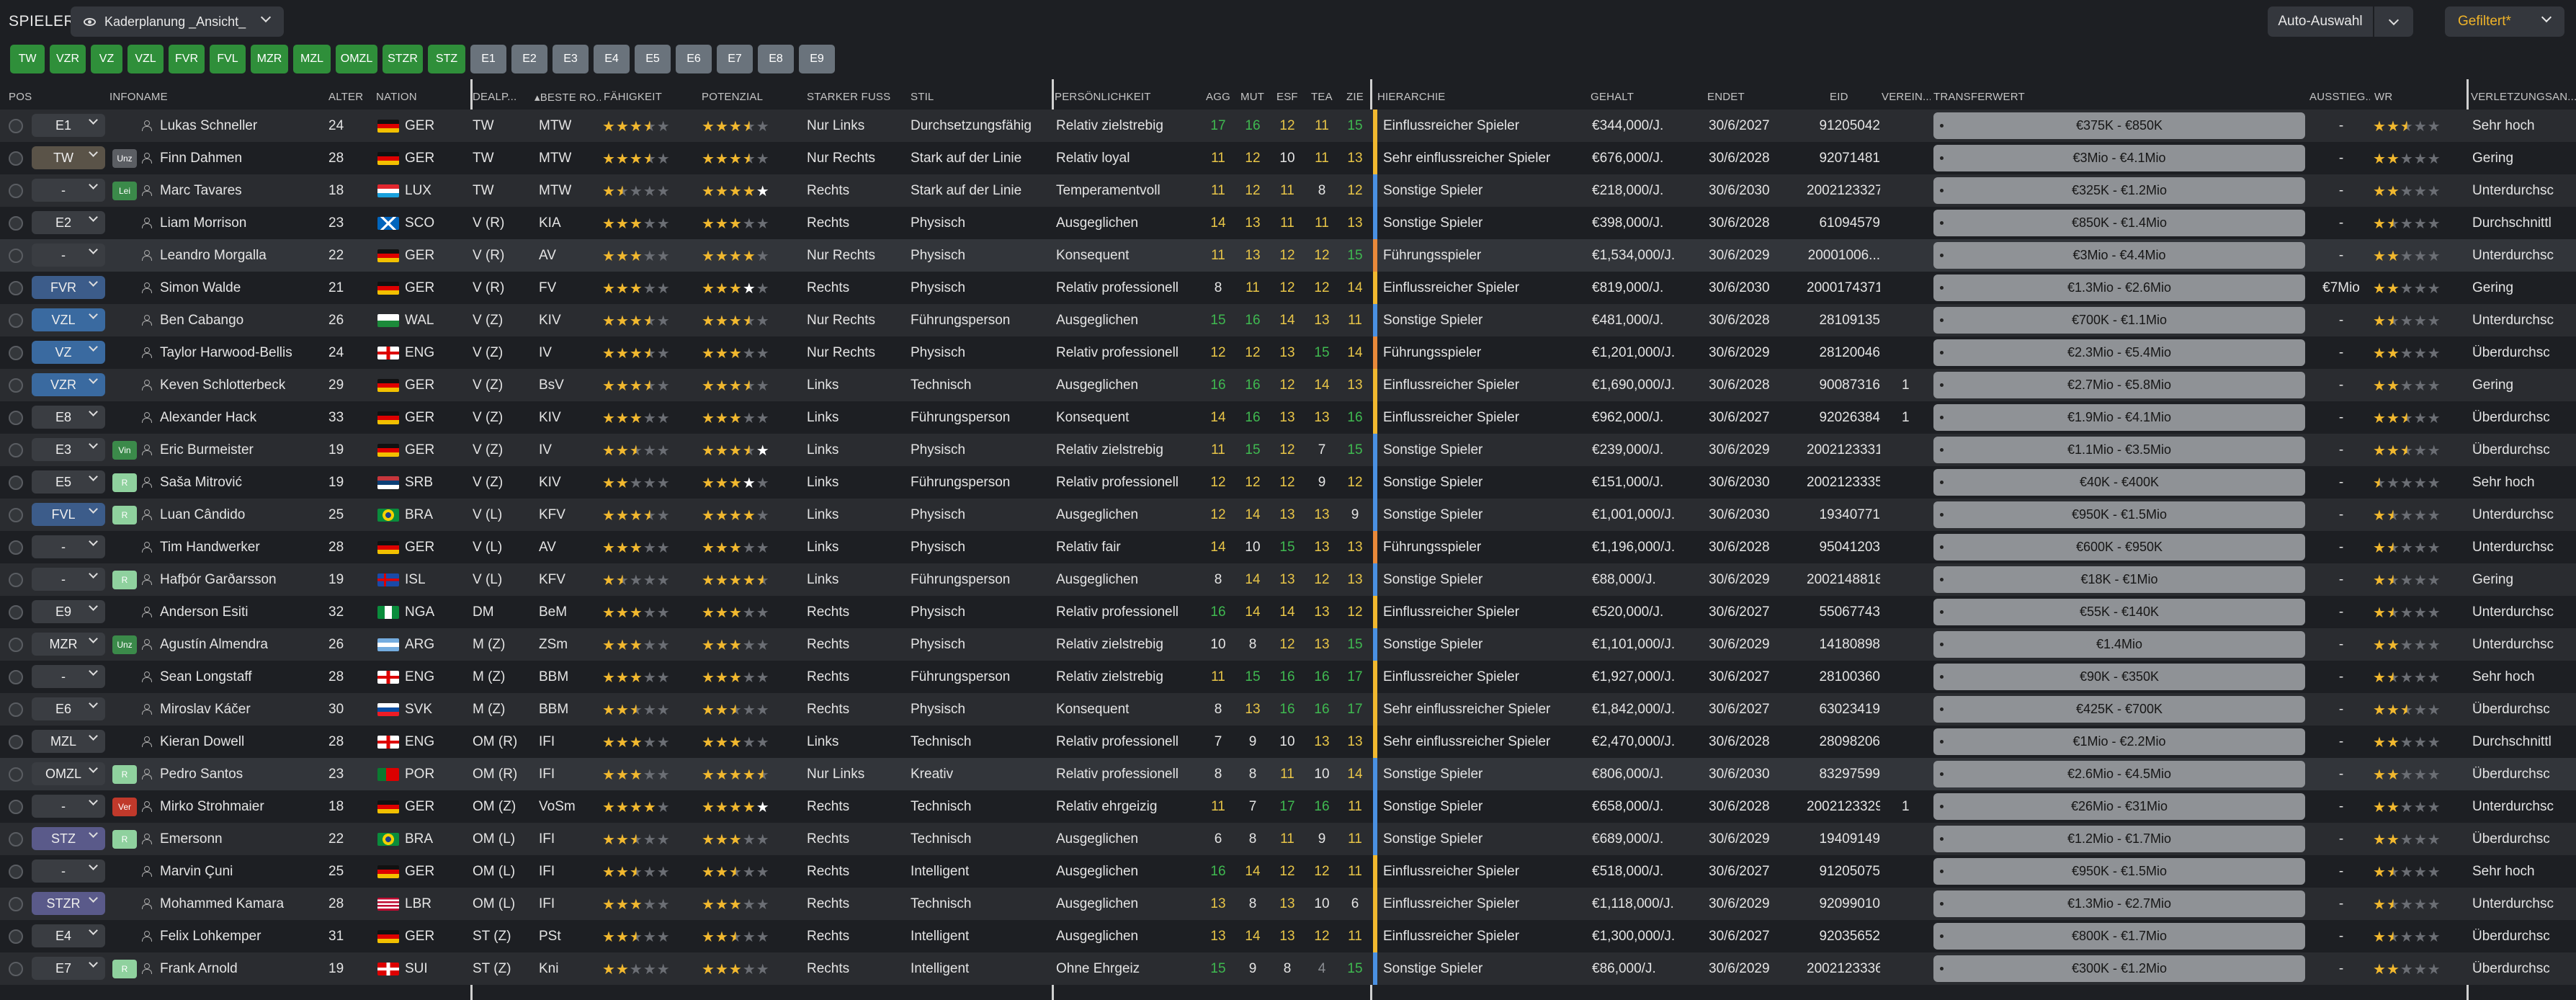 This screenshot has height=1000, width=2576. Describe the element at coordinates (571, 59) in the screenshot. I see `chip-e3: E3` at that location.